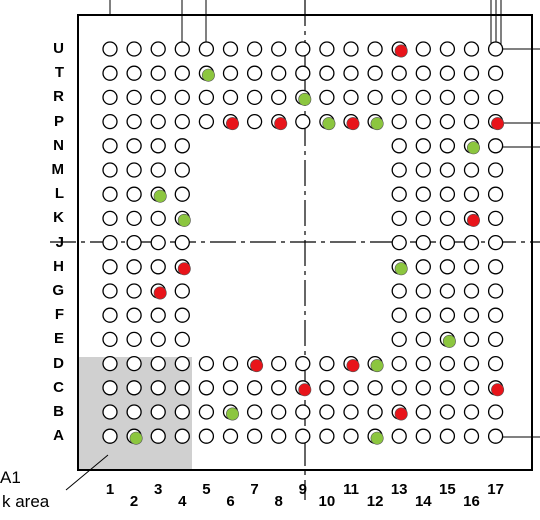 The image size is (540, 520). I want to click on ball-R1, so click(110, 97).